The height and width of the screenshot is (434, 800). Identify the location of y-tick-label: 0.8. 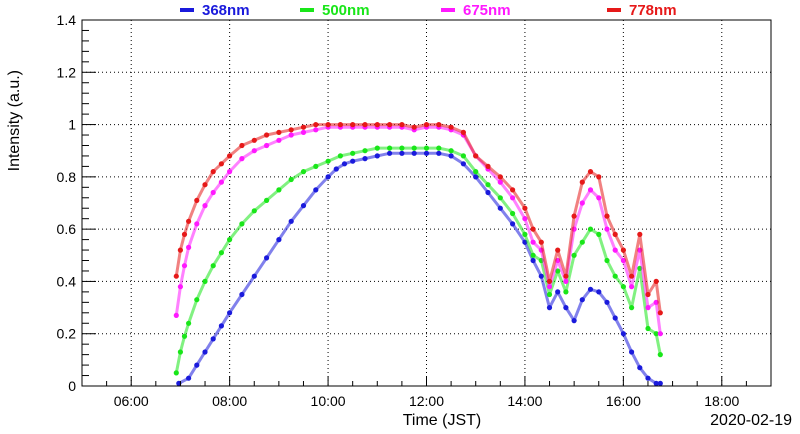
(67, 177).